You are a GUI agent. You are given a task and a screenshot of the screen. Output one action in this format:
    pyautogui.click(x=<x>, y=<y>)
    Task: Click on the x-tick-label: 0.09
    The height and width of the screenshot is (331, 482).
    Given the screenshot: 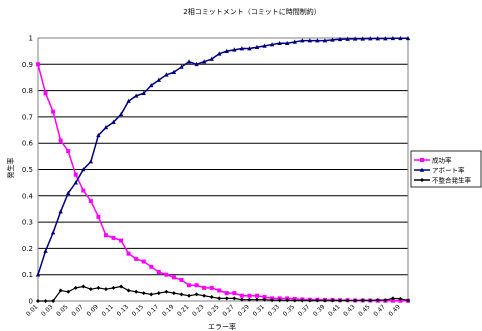 What is the action you would take?
    pyautogui.click(x=92, y=310)
    